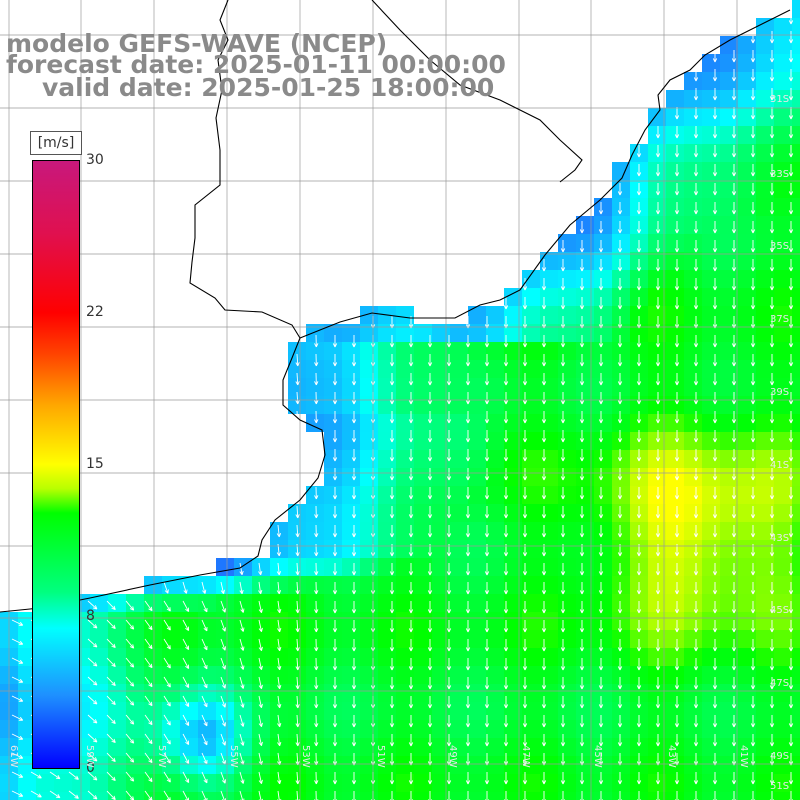 The height and width of the screenshot is (800, 800). I want to click on colorbar-tick-22: 22, so click(95, 312).